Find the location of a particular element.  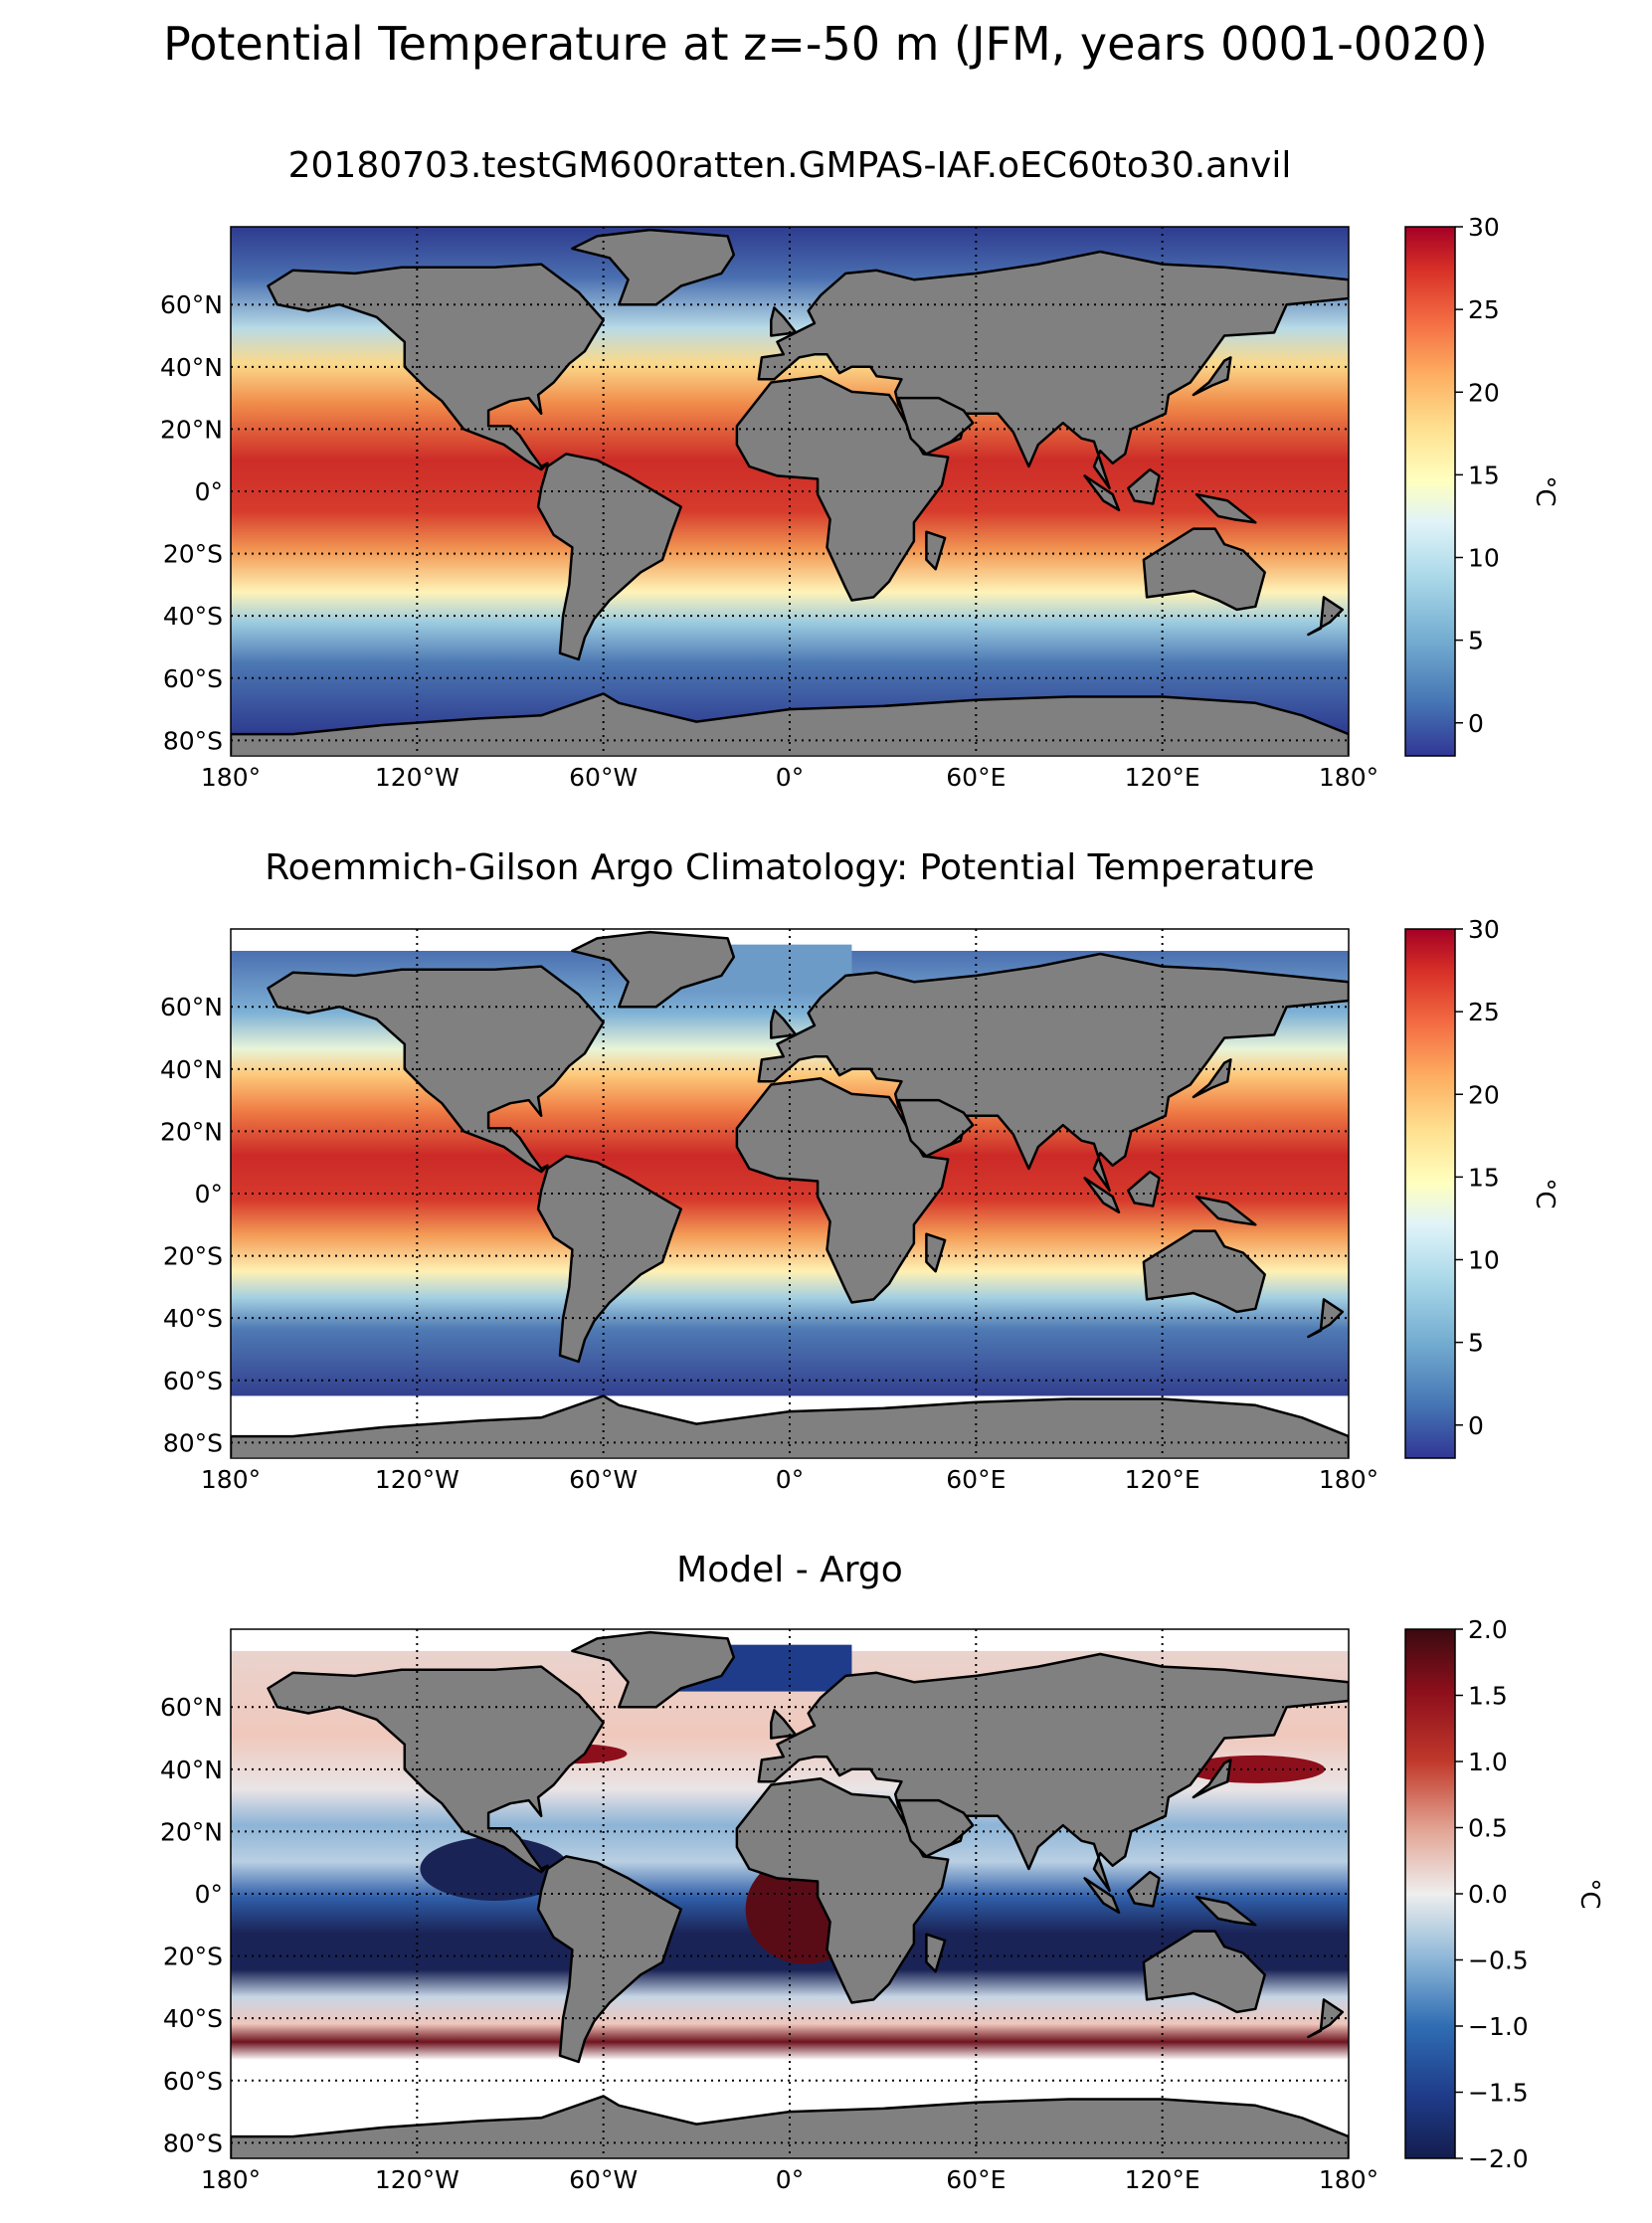

colorbar-tick-label: −2.0 is located at coordinates (1498, 2158).